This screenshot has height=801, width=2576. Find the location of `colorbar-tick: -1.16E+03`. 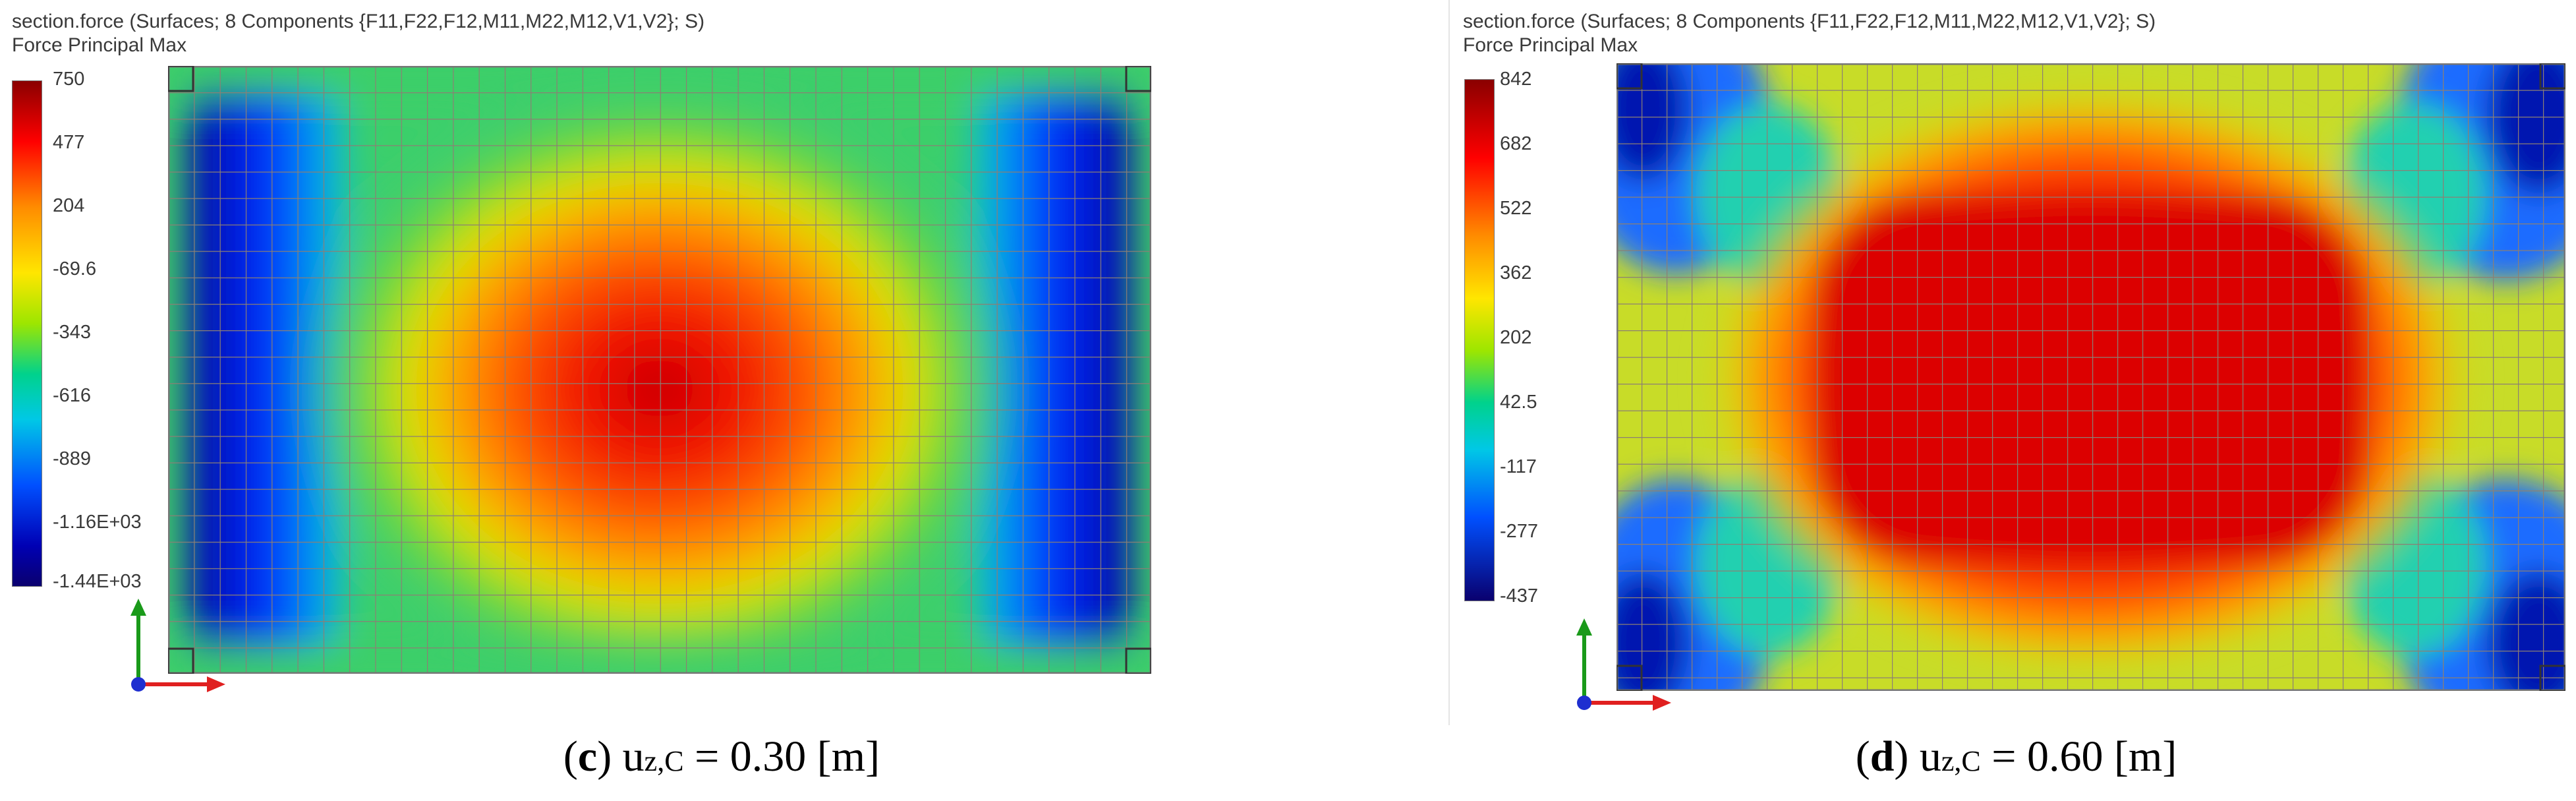

colorbar-tick: -1.16E+03 is located at coordinates (98, 522).